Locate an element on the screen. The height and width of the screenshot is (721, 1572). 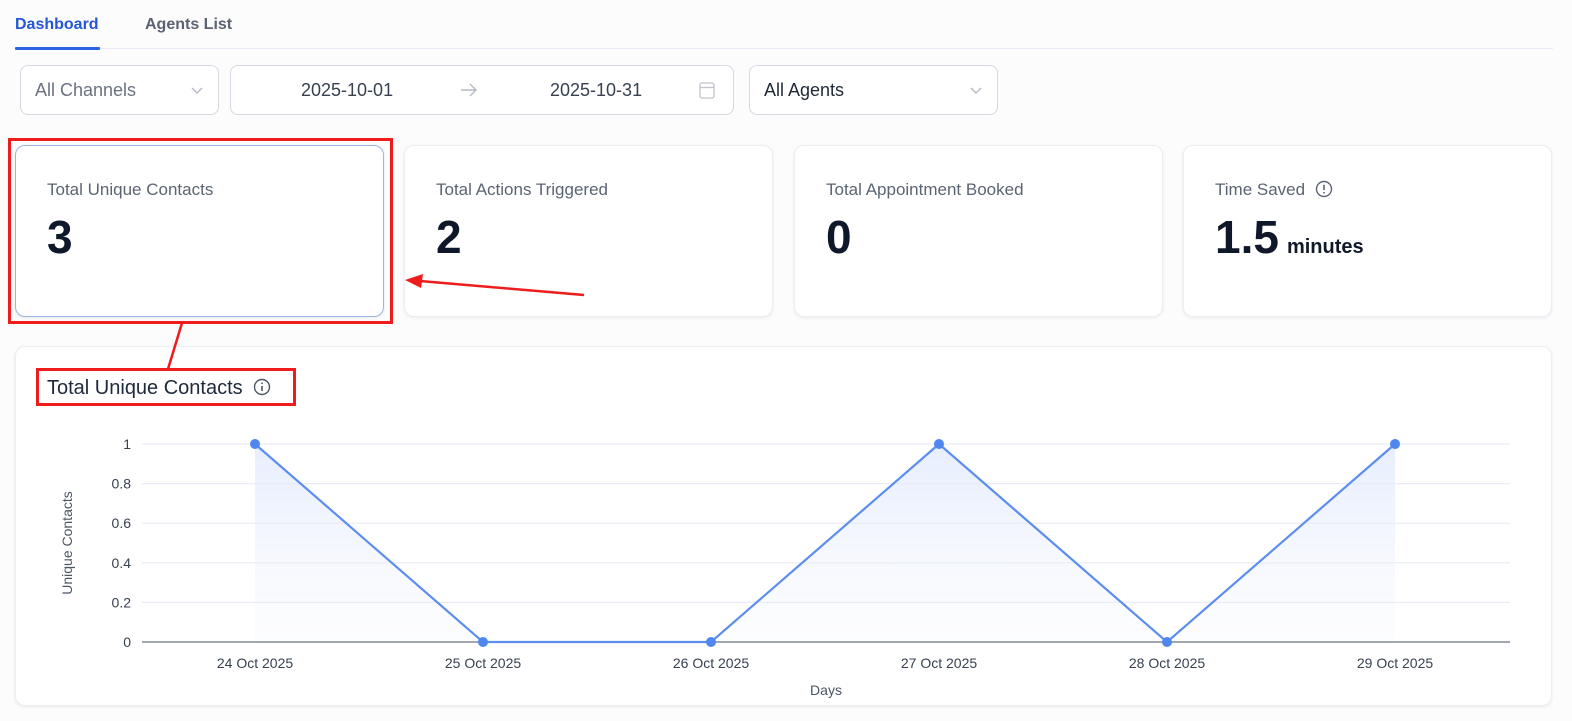
y-tick-label: 0.2 is located at coordinates (122, 602).